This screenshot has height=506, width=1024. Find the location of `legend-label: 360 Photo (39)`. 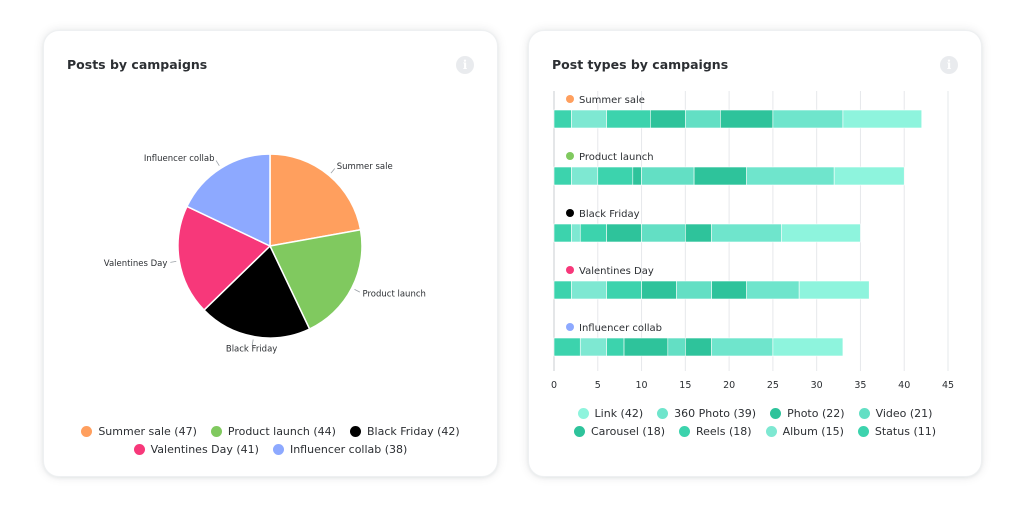

legend-label: 360 Photo (39) is located at coordinates (715, 413).